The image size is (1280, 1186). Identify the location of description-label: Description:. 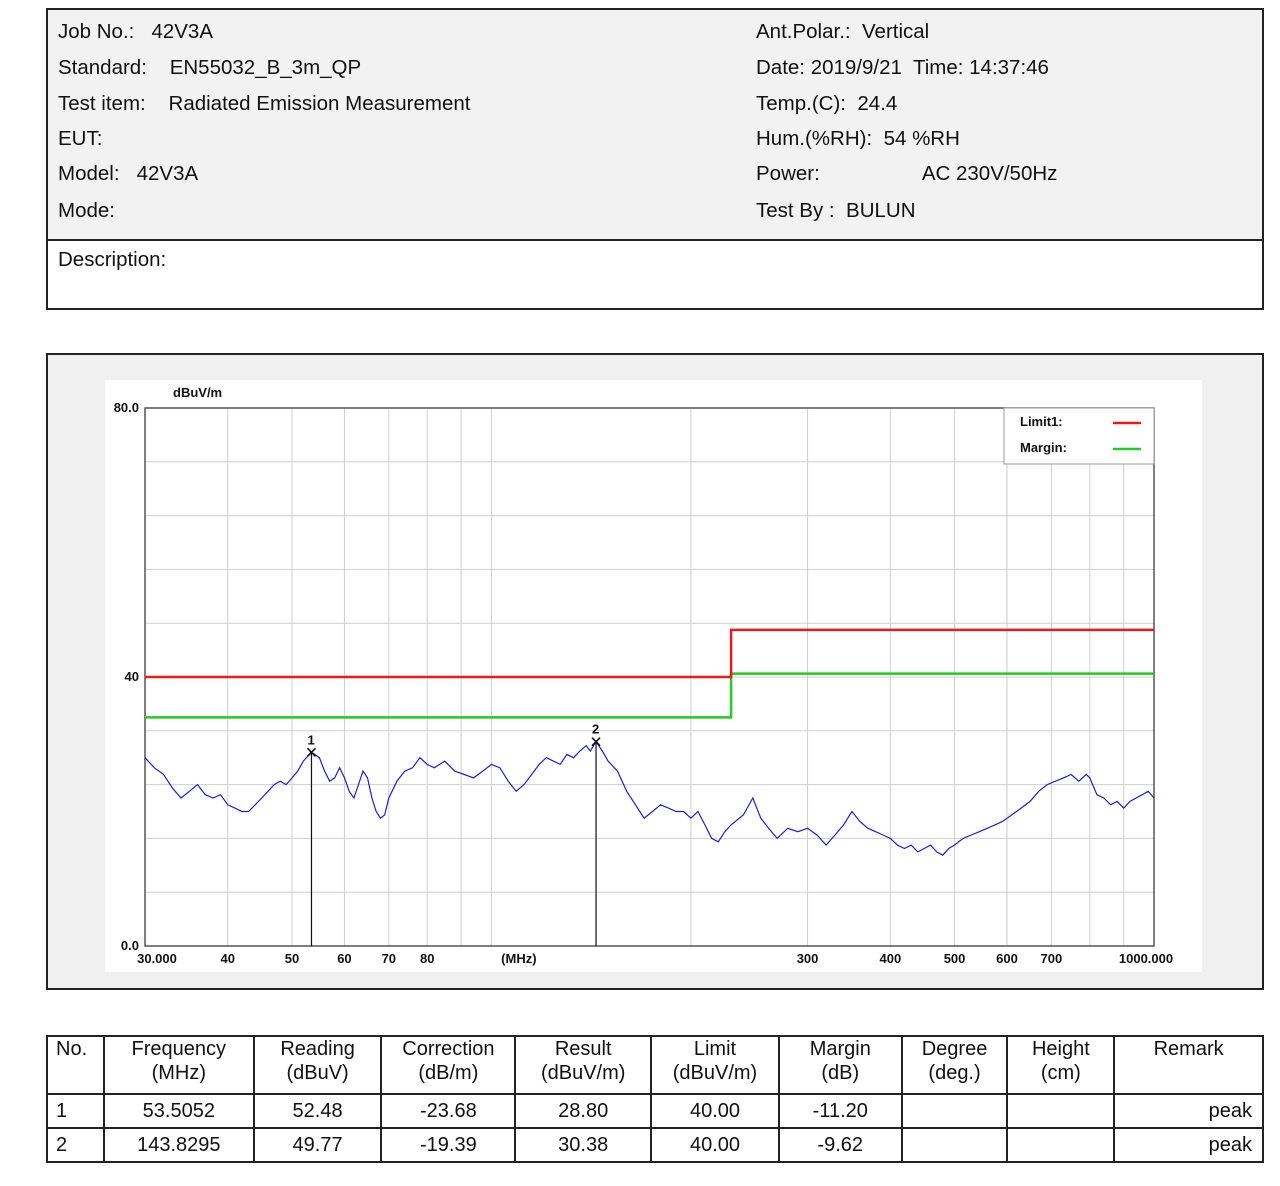
(112, 259).